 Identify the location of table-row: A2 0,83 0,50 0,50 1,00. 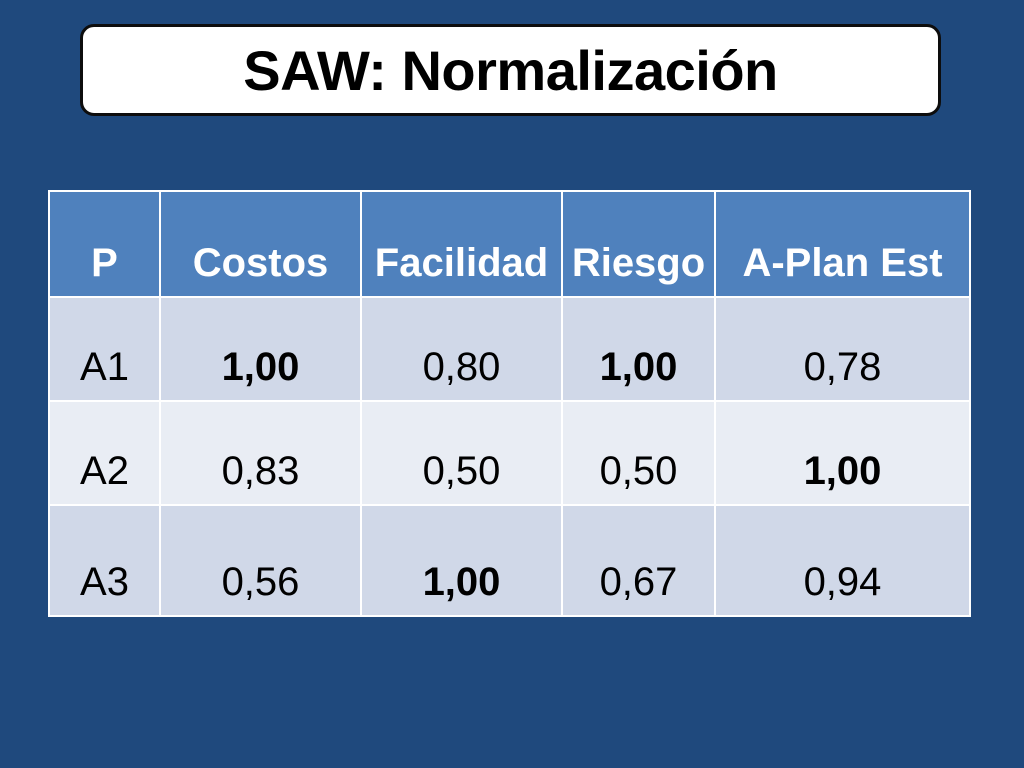
(509, 453).